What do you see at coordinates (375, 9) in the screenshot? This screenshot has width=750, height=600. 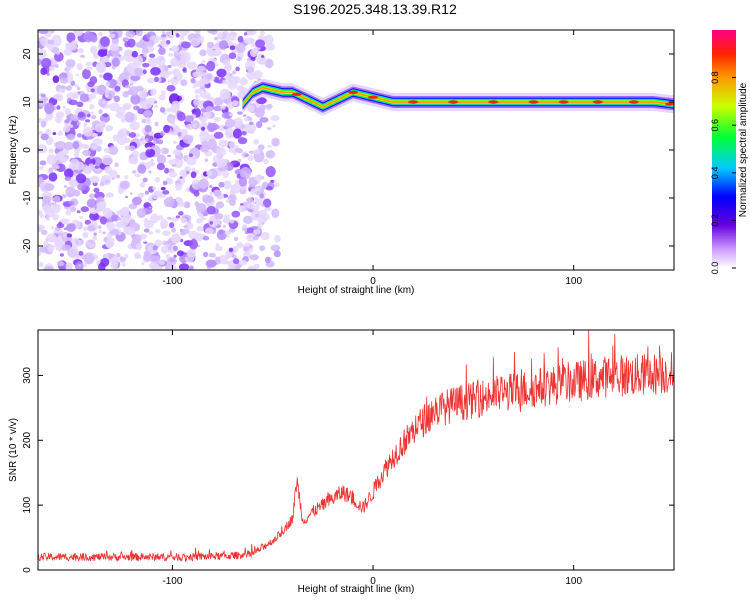 I see `chart-title: S196.2025.348.13.39.R12` at bounding box center [375, 9].